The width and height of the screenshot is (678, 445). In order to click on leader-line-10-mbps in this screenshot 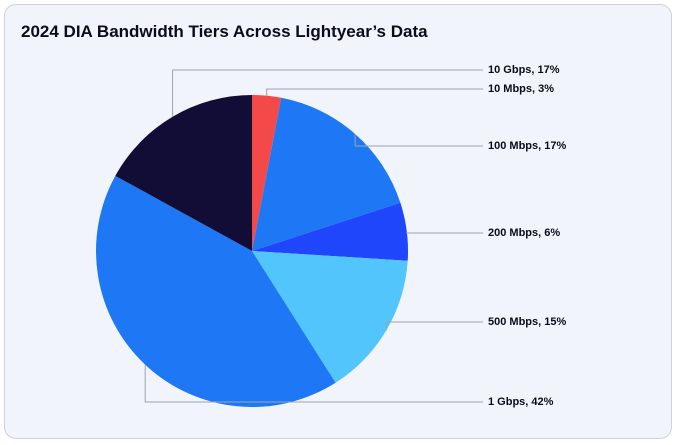, I will do `click(374, 92)`.